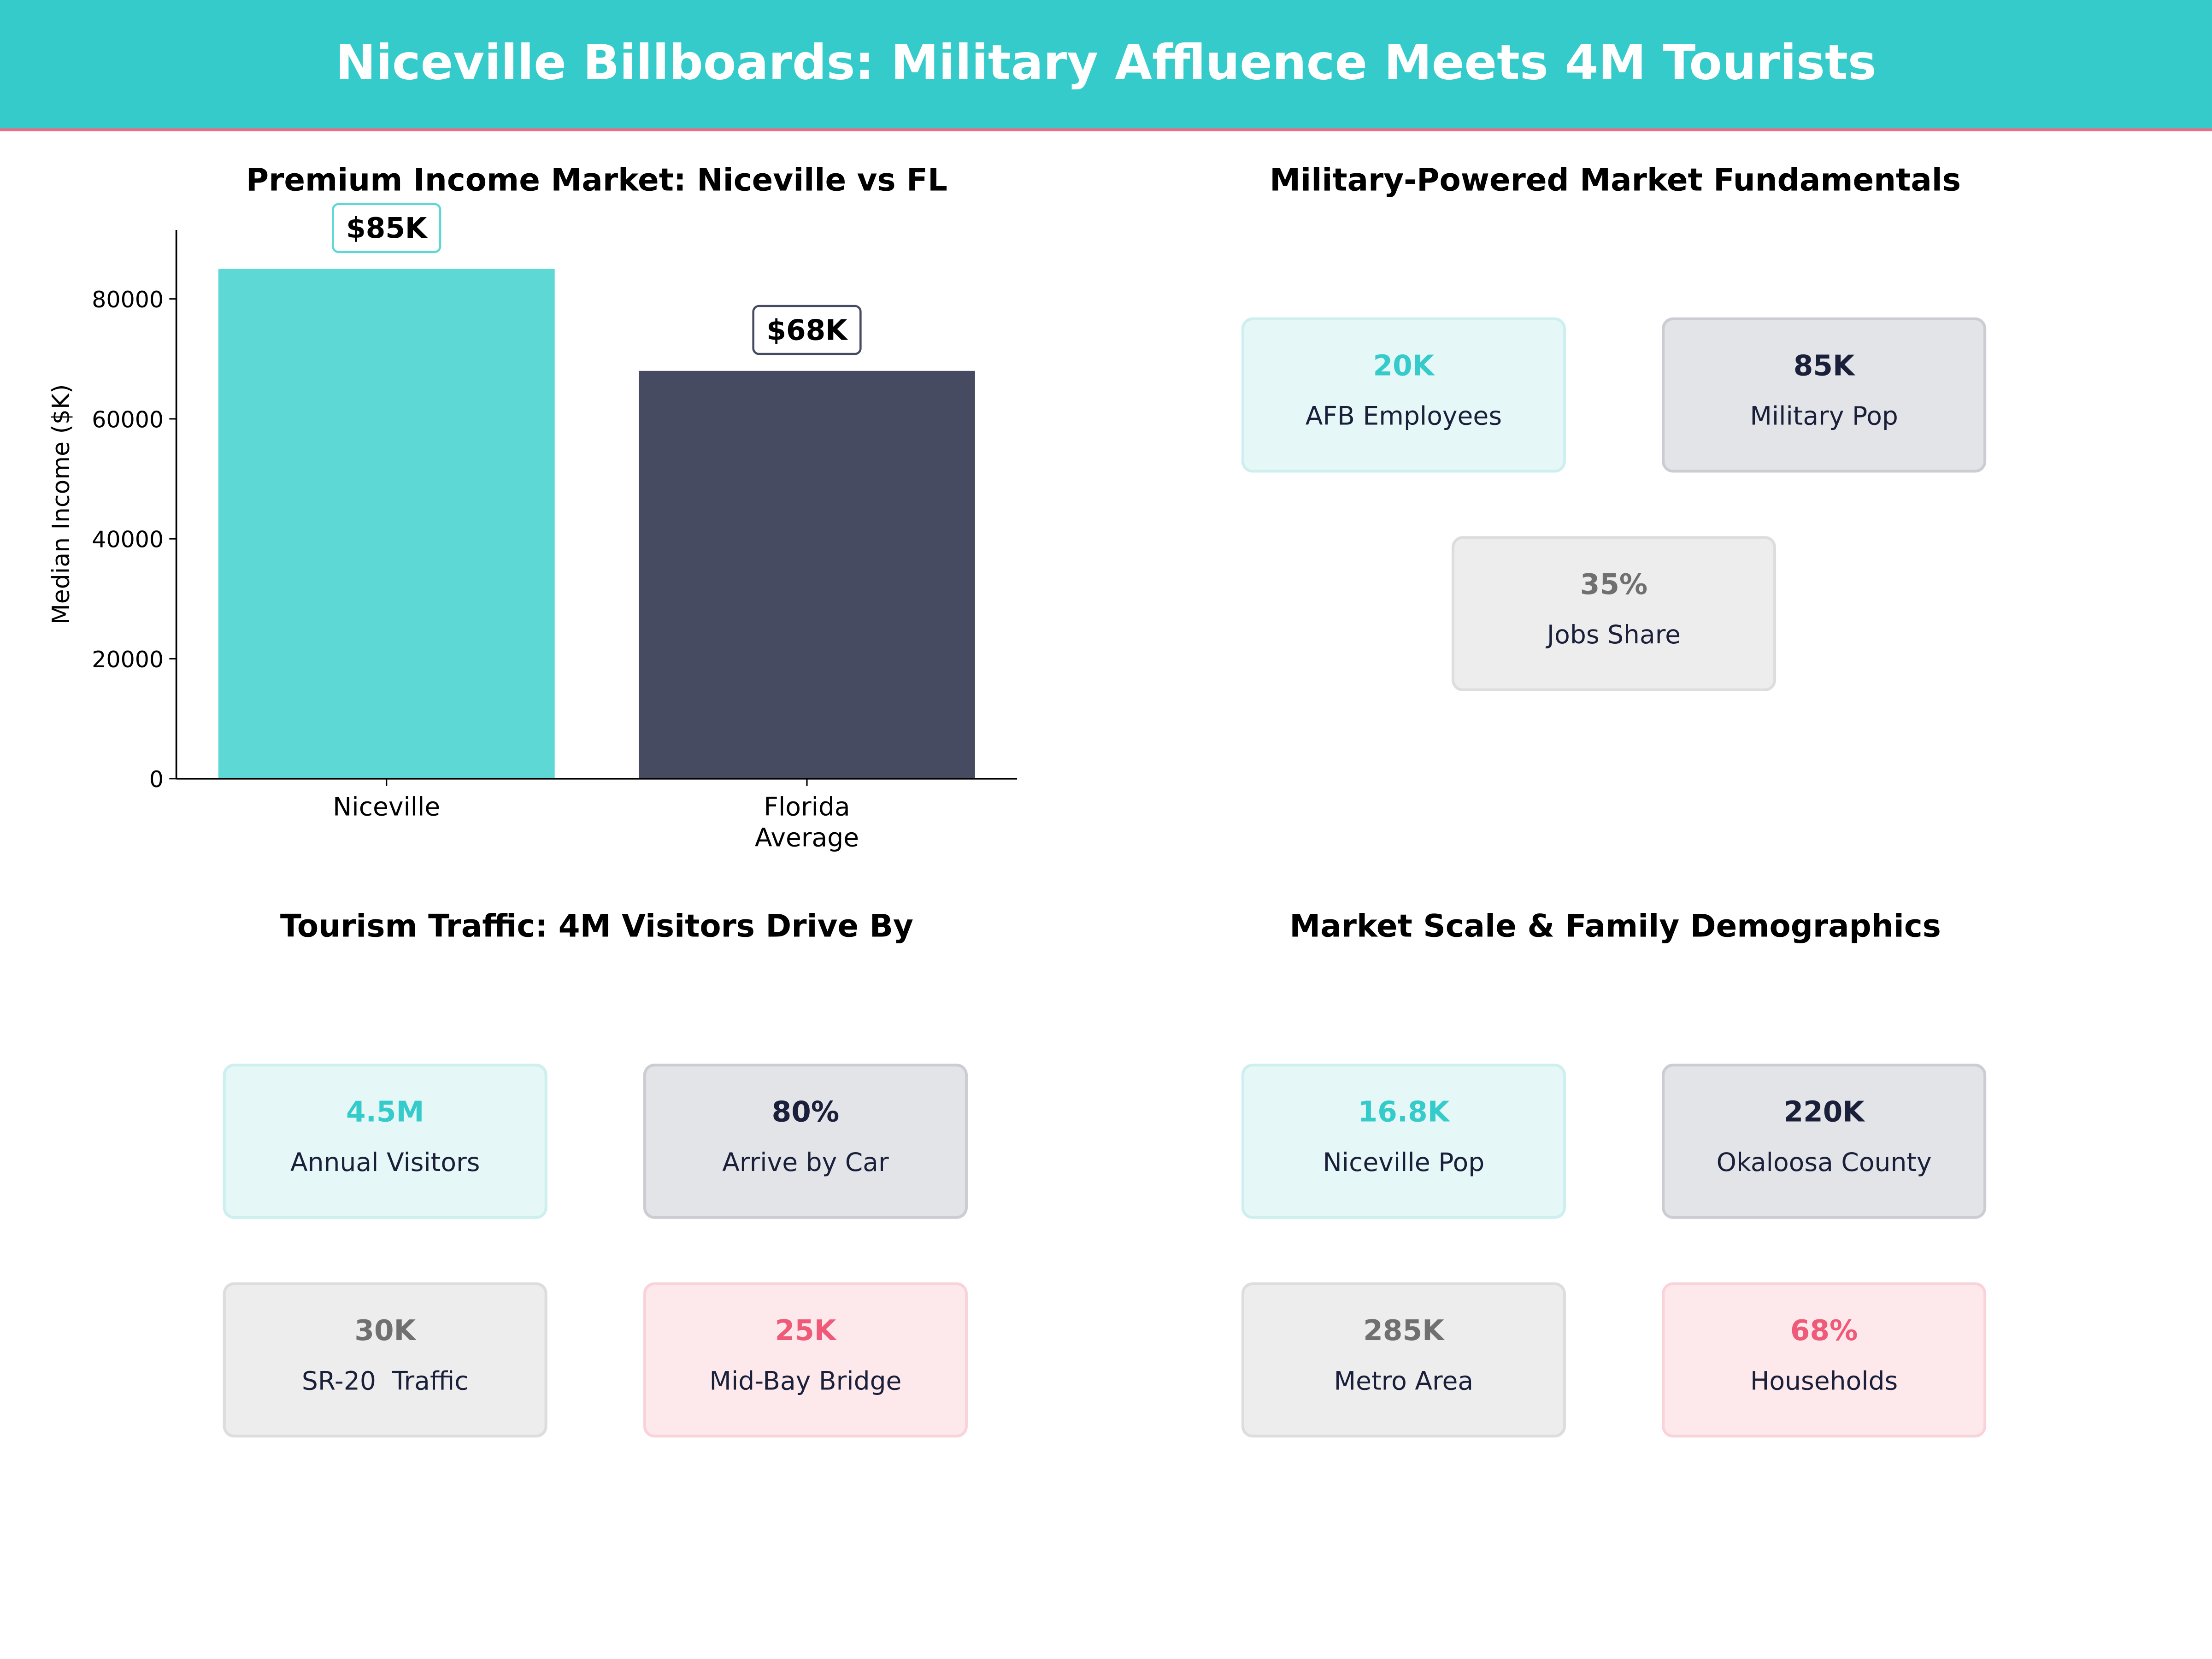 This screenshot has height=1659, width=2212. What do you see at coordinates (1614, 635) in the screenshot?
I see `metric-label: Jobs Share` at bounding box center [1614, 635].